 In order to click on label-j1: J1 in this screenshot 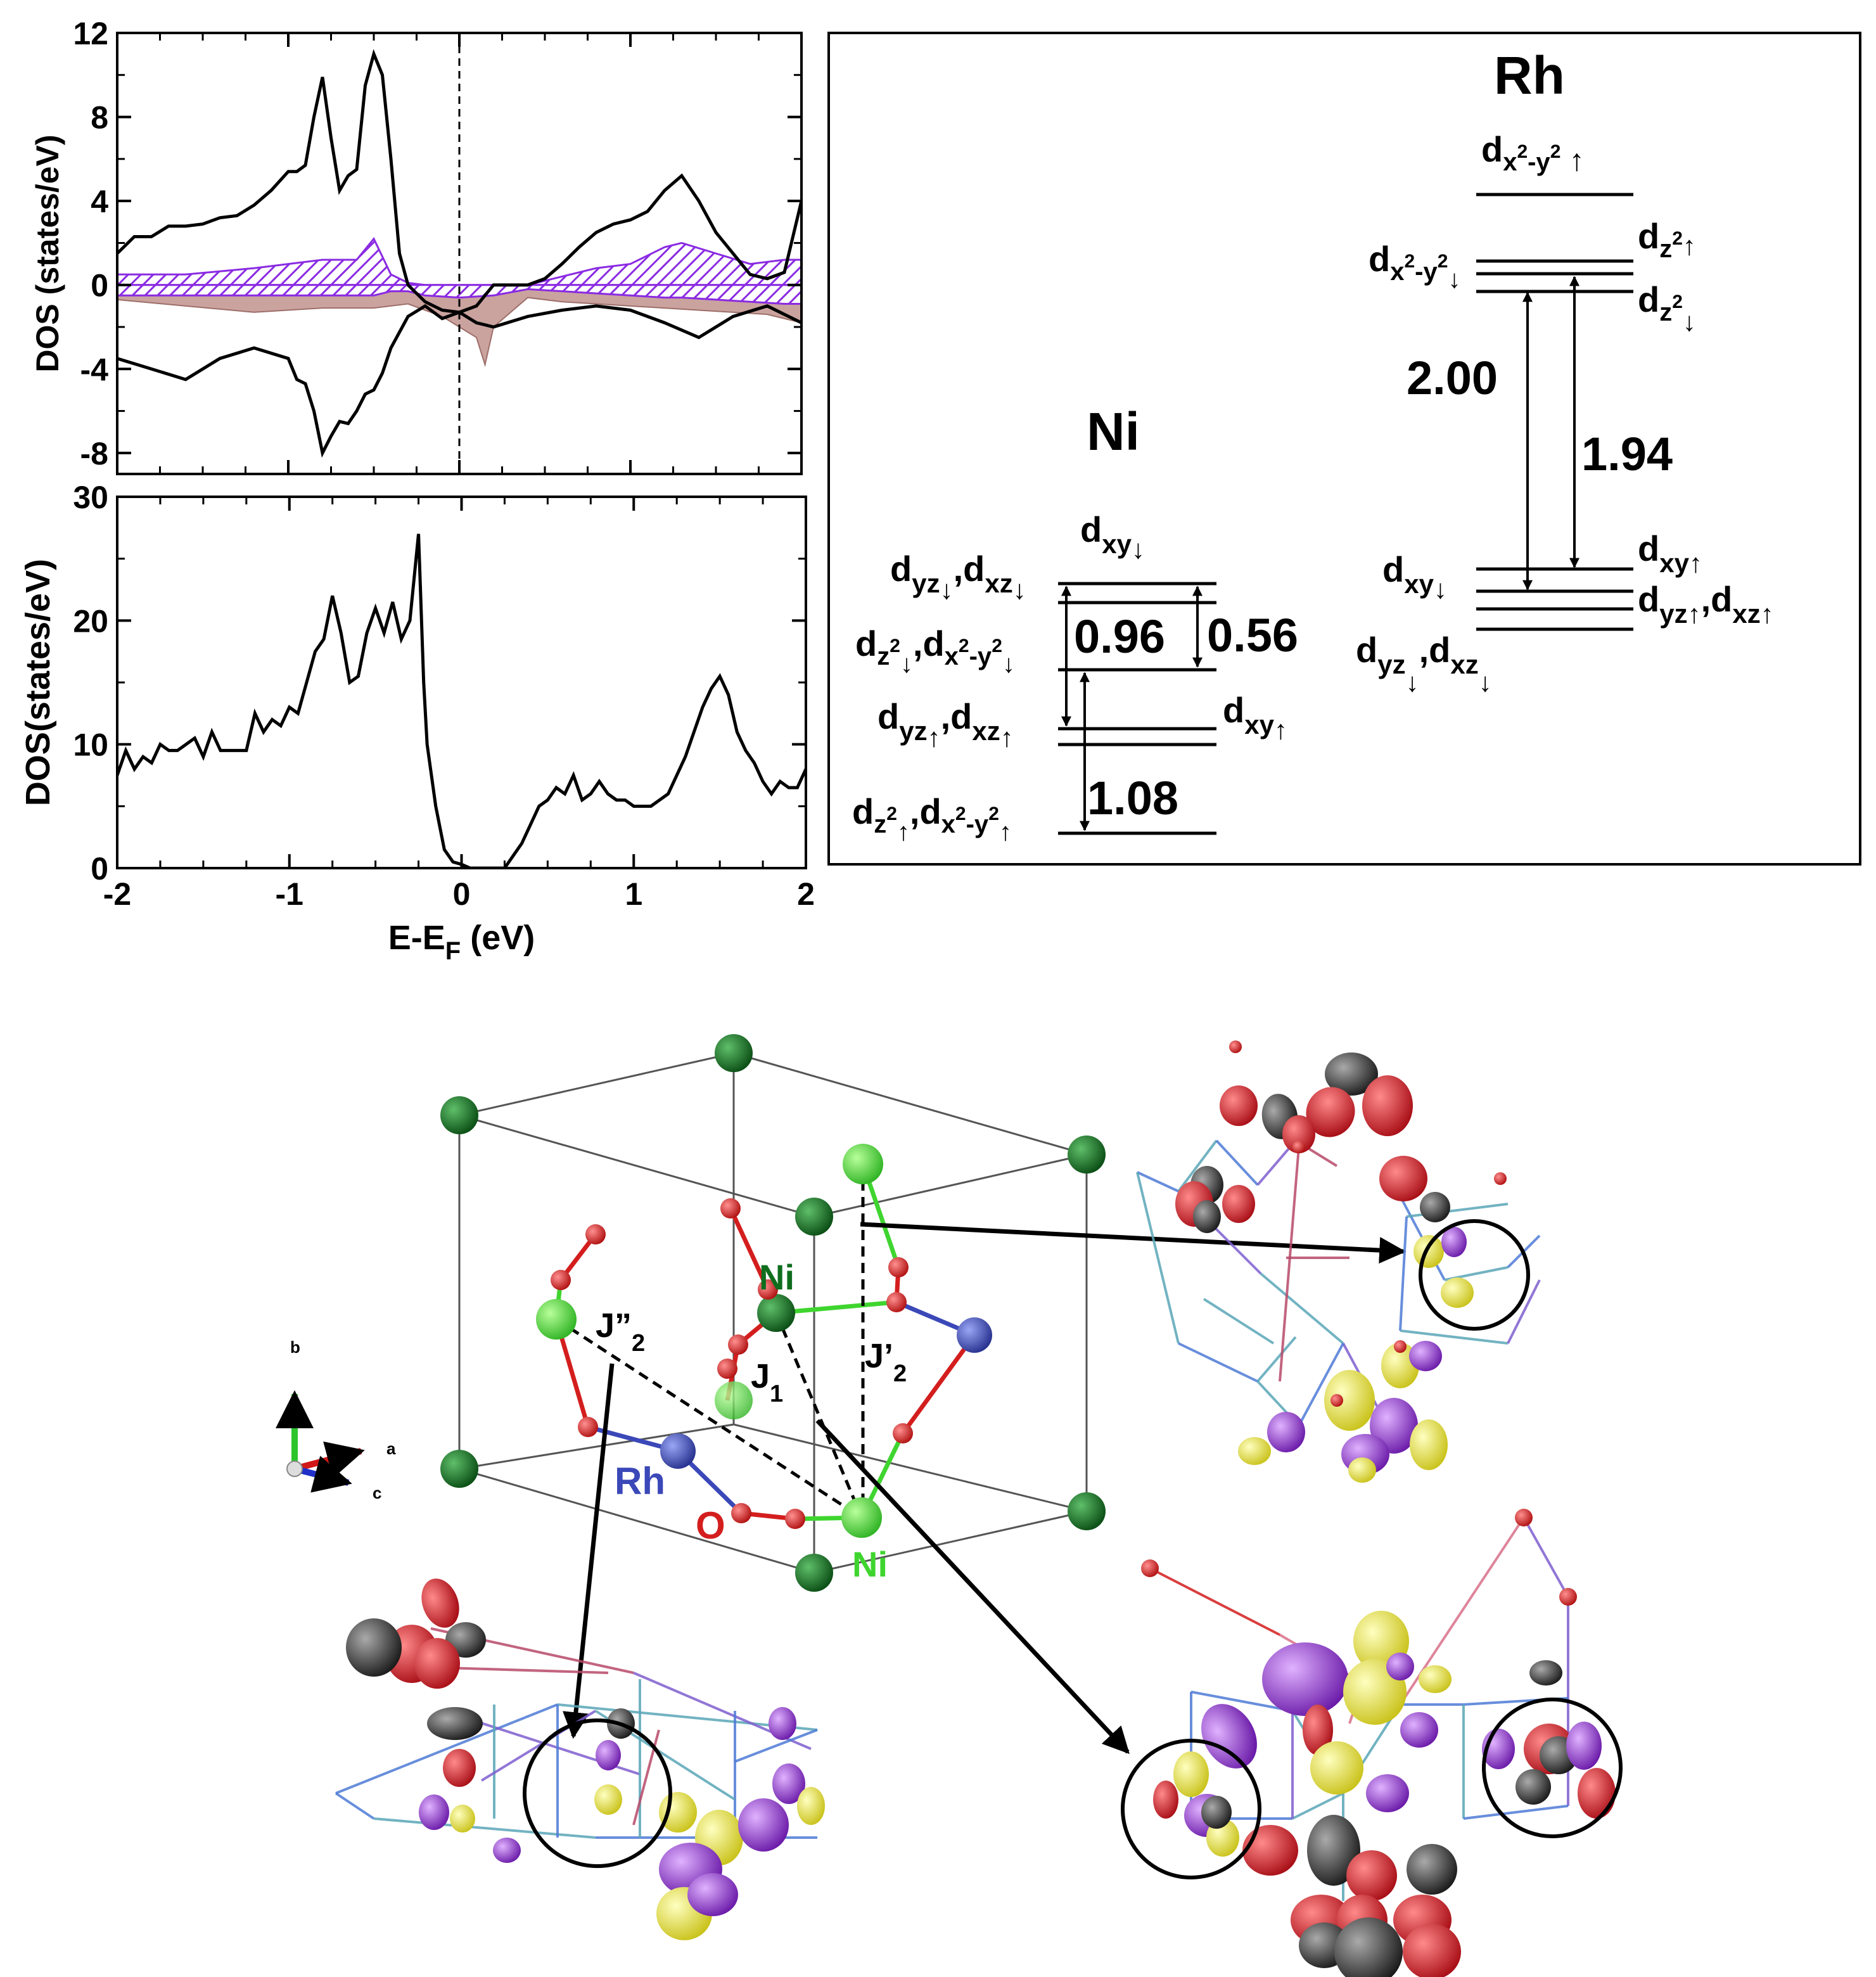, I will do `click(767, 1382)`.